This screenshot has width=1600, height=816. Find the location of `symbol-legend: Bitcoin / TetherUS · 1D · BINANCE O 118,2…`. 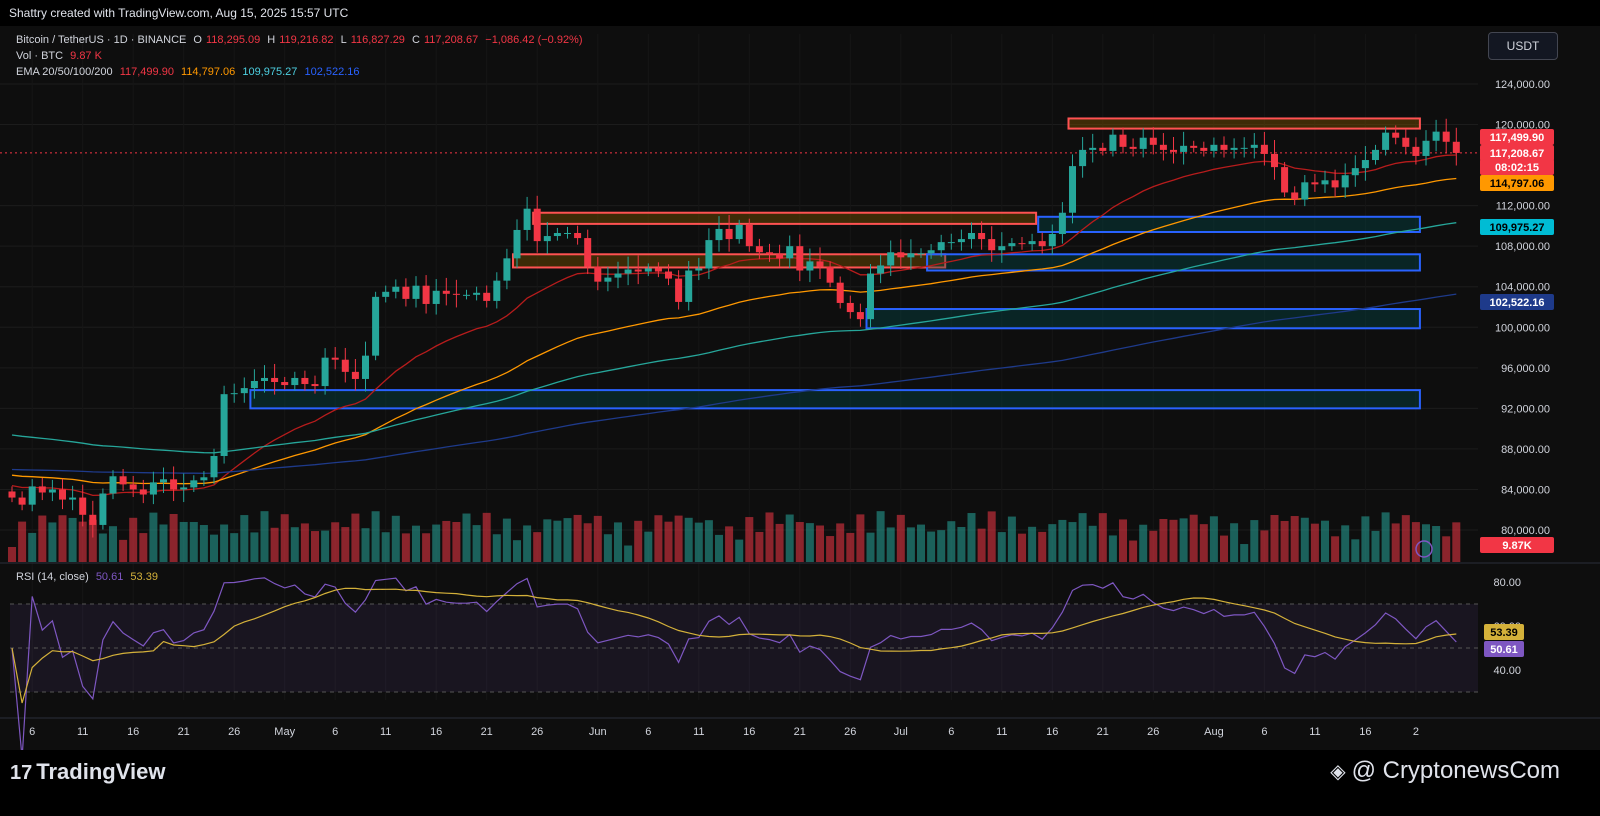

symbol-legend: Bitcoin / TetherUS · 1D · BINANCE O 118,2… is located at coordinates (301, 40).